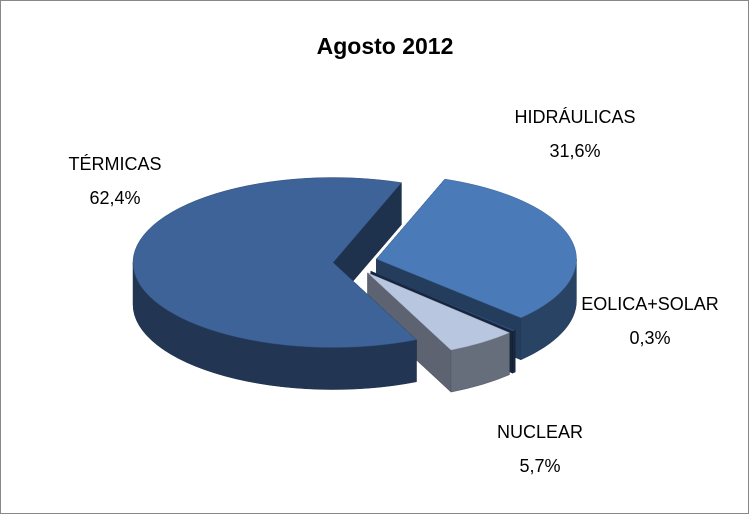  What do you see at coordinates (514, 351) in the screenshot?
I see `slice-wall` at bounding box center [514, 351].